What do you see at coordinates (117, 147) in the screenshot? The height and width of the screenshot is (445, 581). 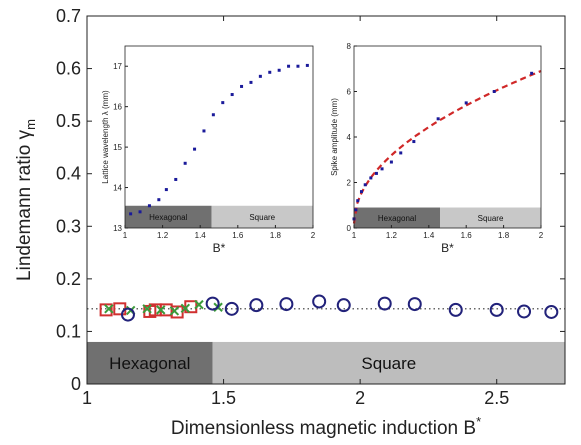 I see `inset-y-tick-label: 15` at bounding box center [117, 147].